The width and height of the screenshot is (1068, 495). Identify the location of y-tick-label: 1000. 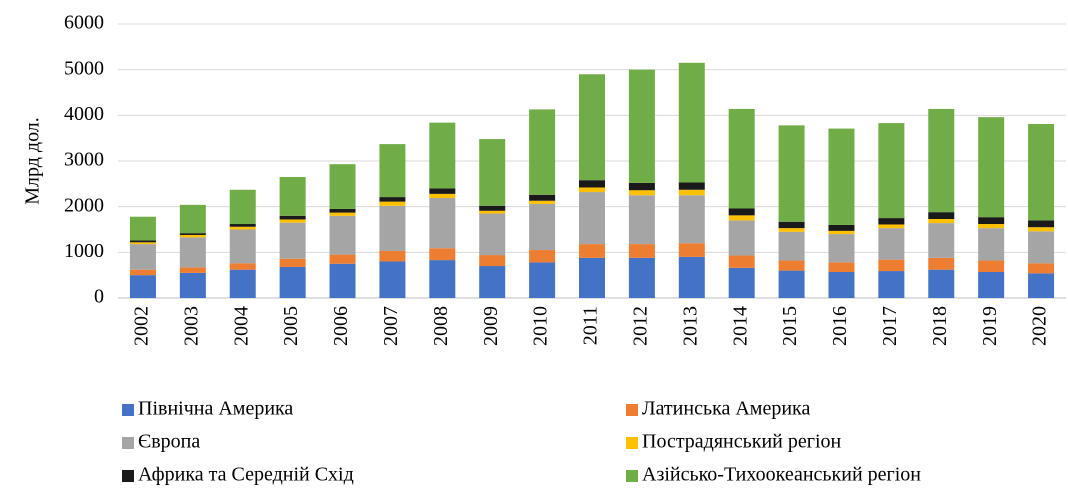
(84, 251).